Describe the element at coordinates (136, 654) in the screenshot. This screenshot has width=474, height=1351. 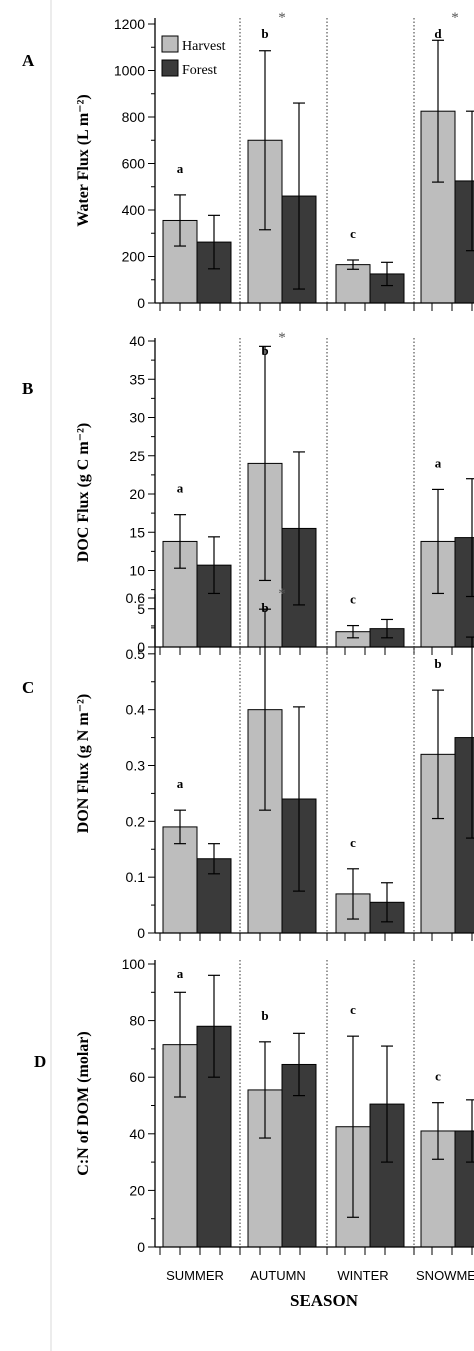
I see `y-tick-label: 0.5` at that location.